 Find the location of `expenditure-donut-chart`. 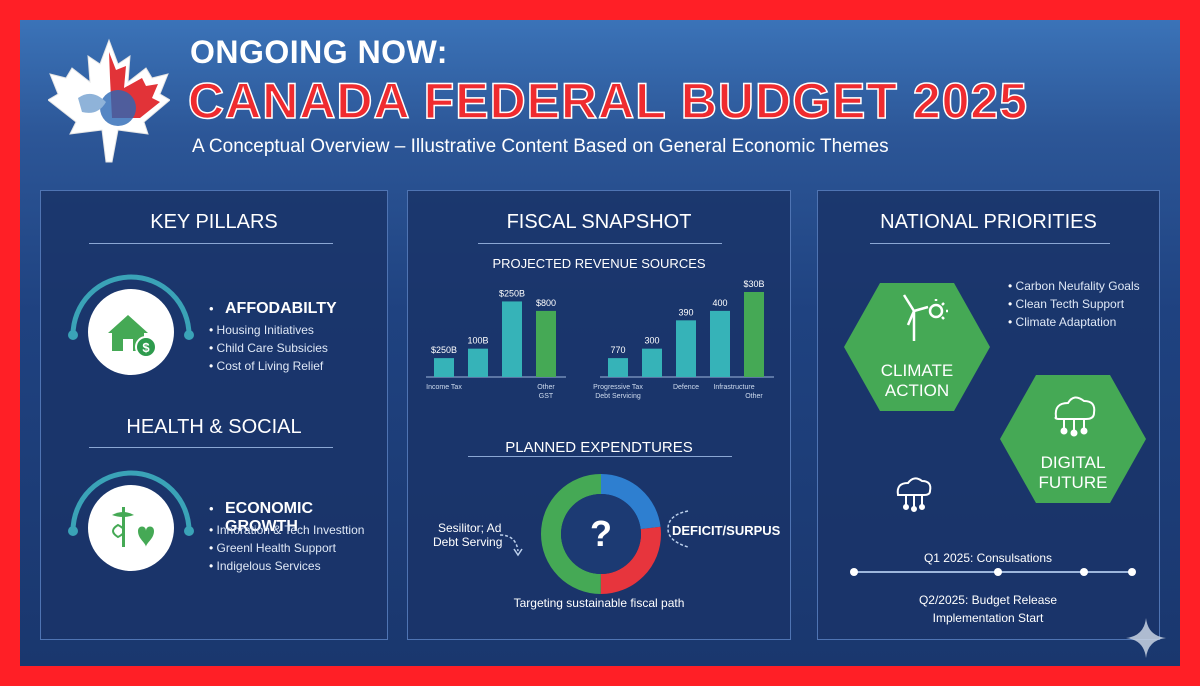

expenditure-donut-chart is located at coordinates (601, 534).